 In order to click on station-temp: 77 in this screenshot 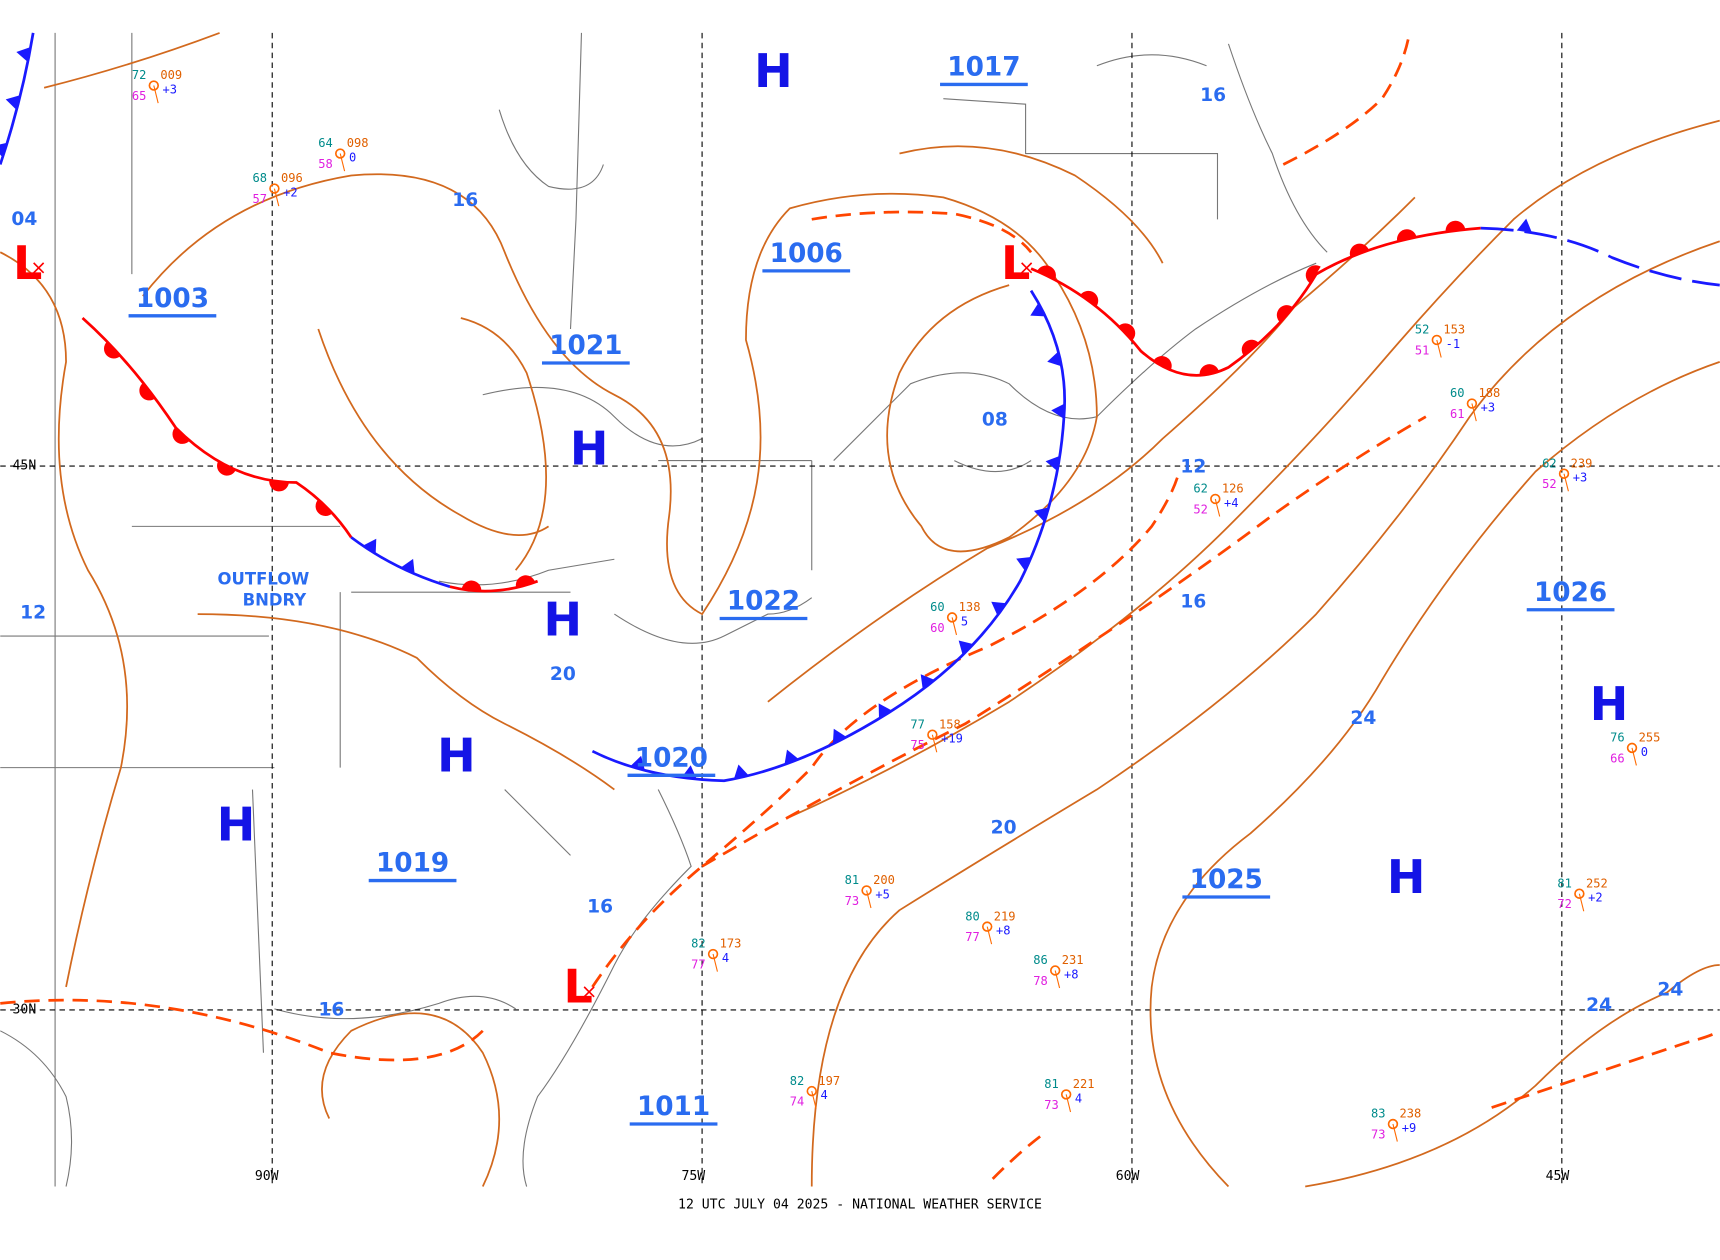, I will do `click(917, 724)`.